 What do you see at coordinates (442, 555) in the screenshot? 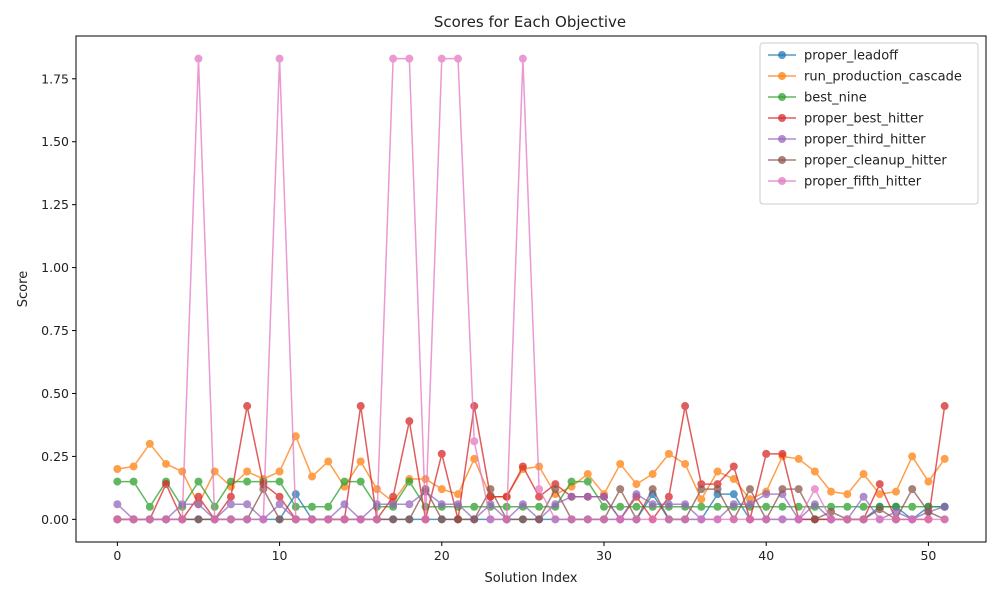
I see `x-tick-label: 20` at bounding box center [442, 555].